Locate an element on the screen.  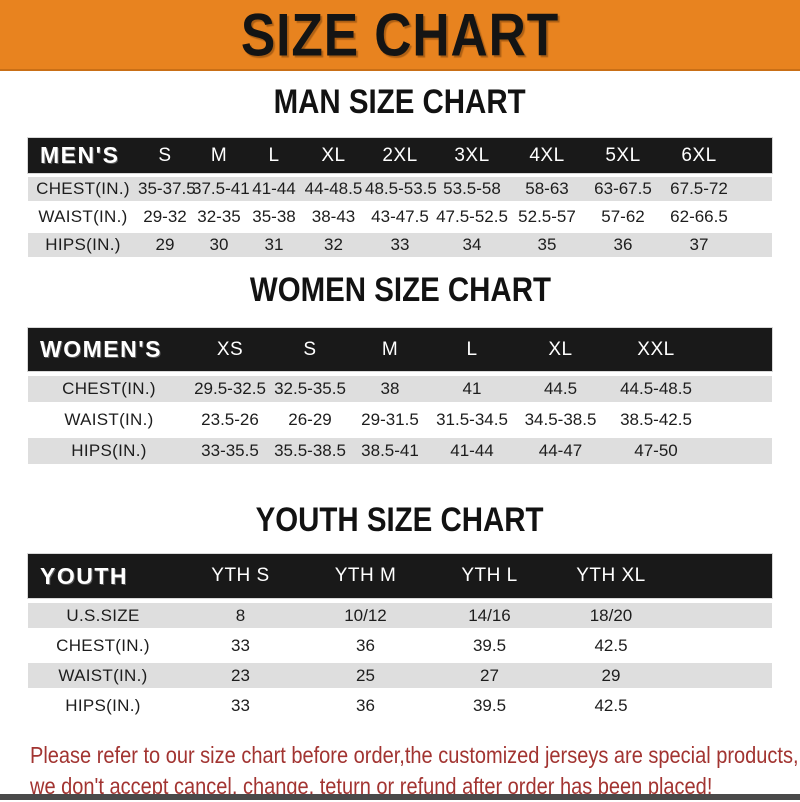
size-column-header: YTH S is located at coordinates (240, 575).